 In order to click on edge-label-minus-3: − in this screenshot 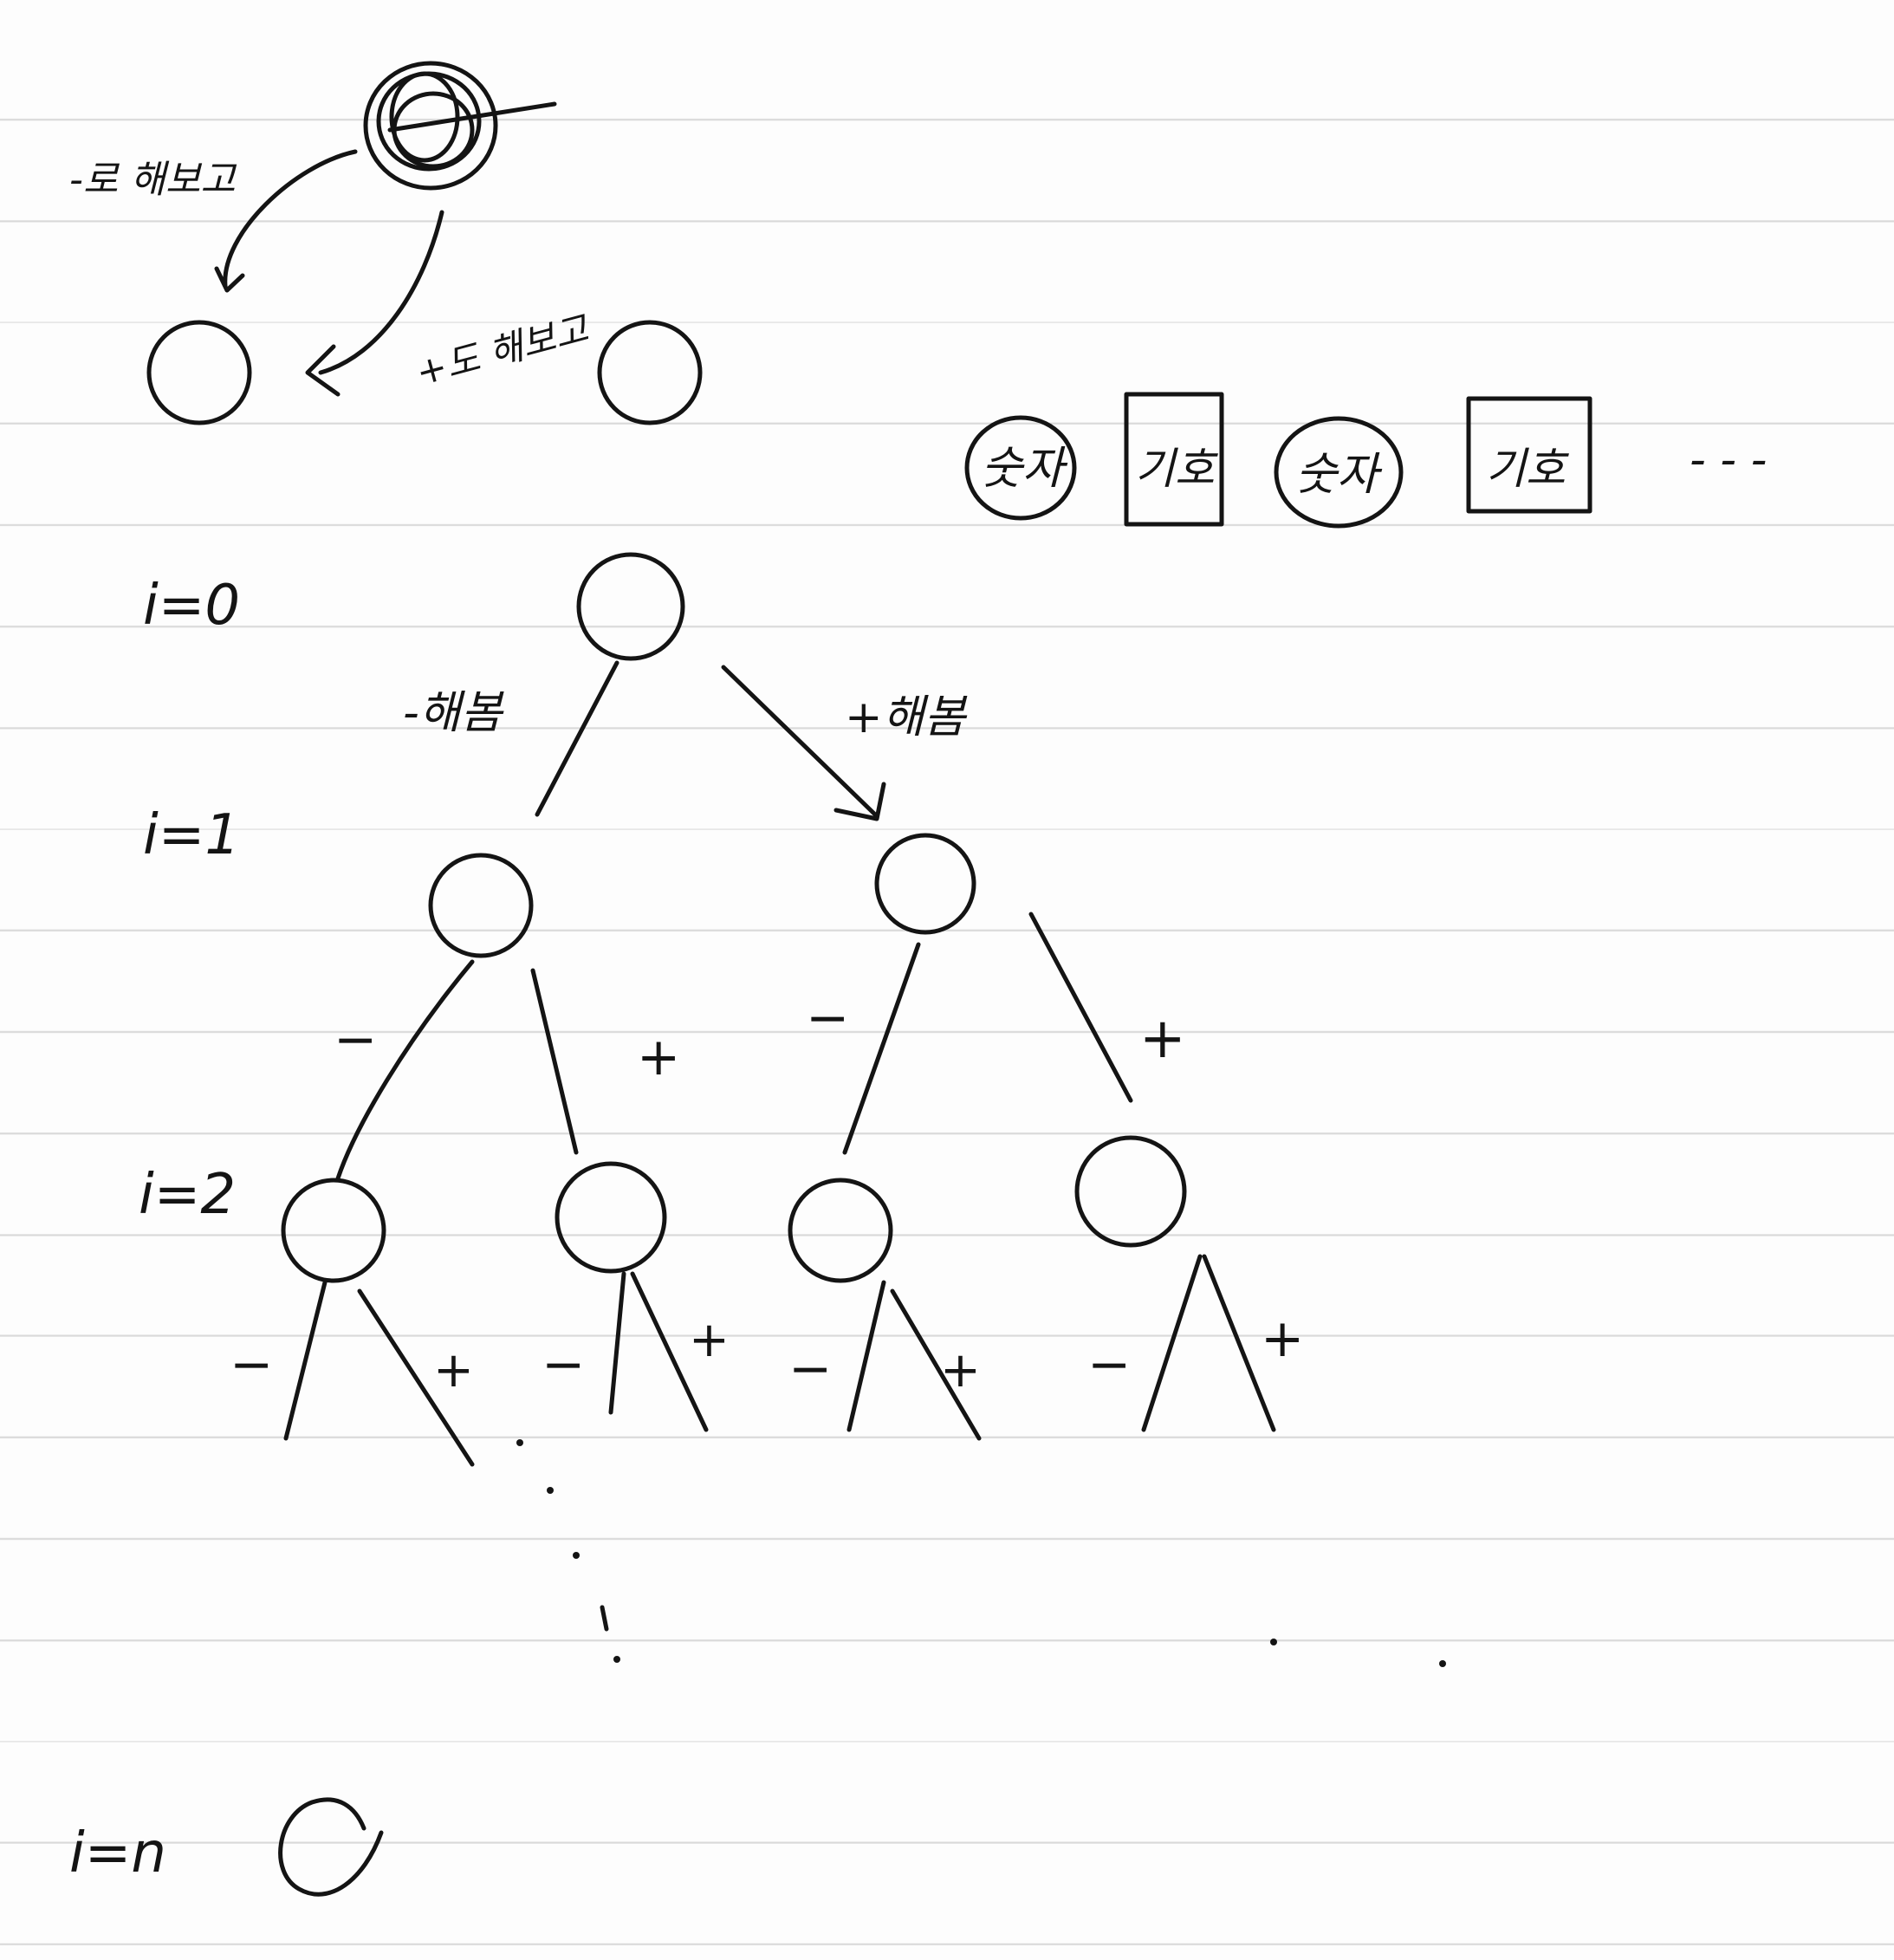, I will do `click(251, 1364)`.